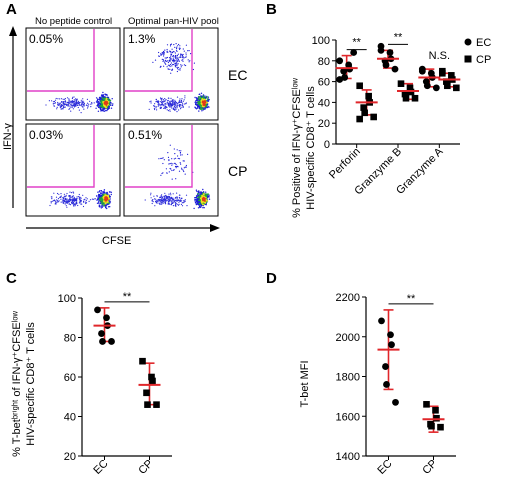 This screenshot has width=520, height=485. What do you see at coordinates (116, 241) in the screenshot?
I see `cfse-axis-label: CFSE` at bounding box center [116, 241].